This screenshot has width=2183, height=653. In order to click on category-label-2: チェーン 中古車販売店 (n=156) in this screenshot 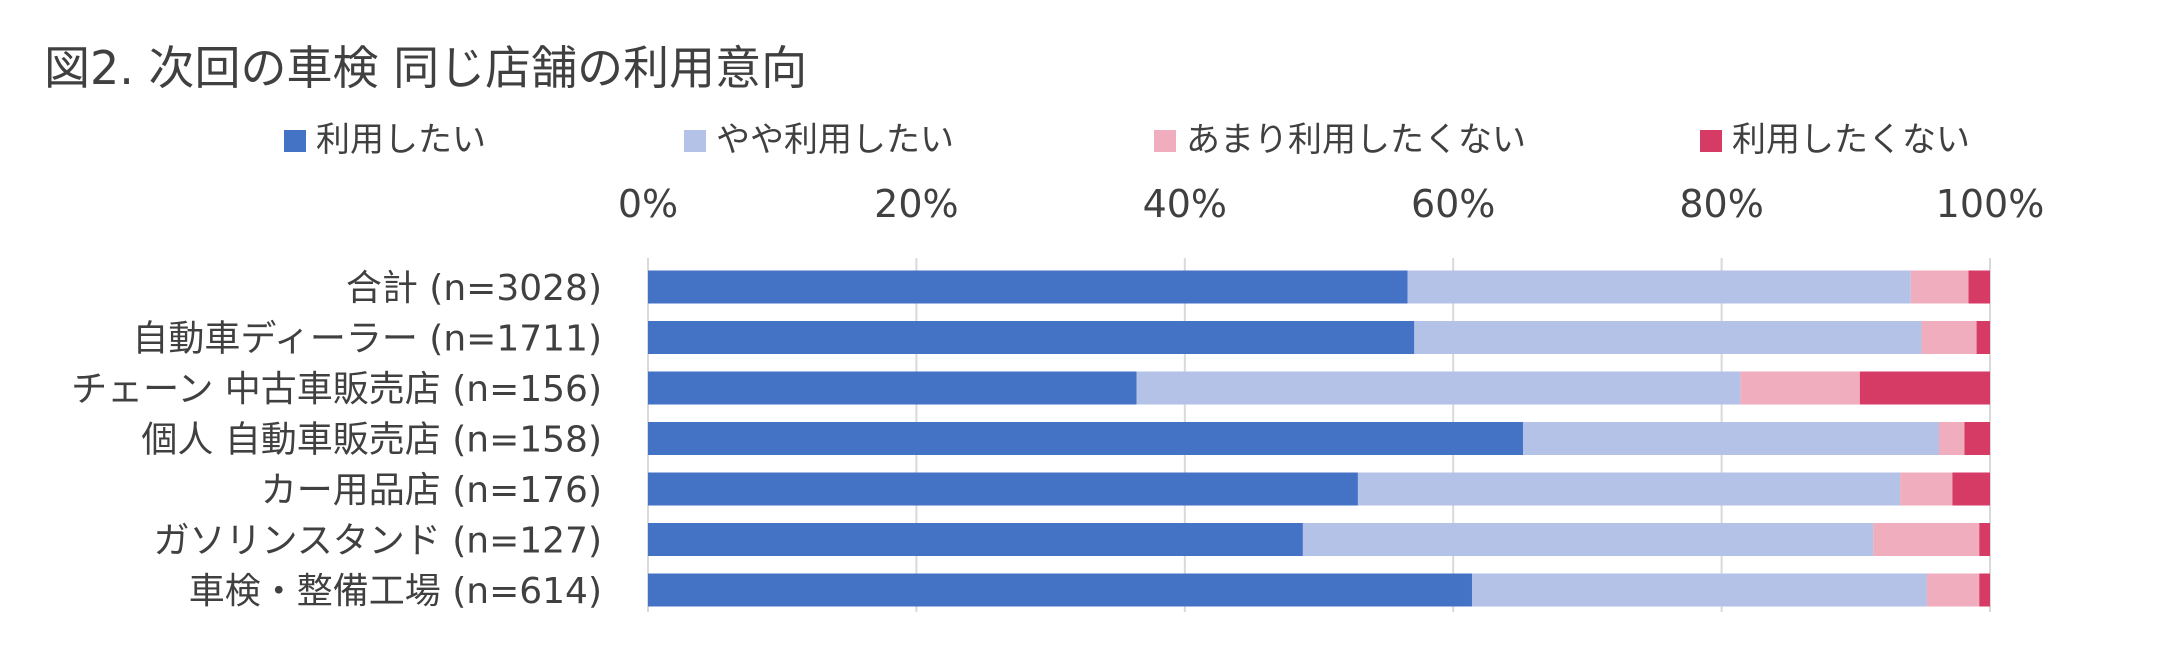, I will do `click(336, 389)`.